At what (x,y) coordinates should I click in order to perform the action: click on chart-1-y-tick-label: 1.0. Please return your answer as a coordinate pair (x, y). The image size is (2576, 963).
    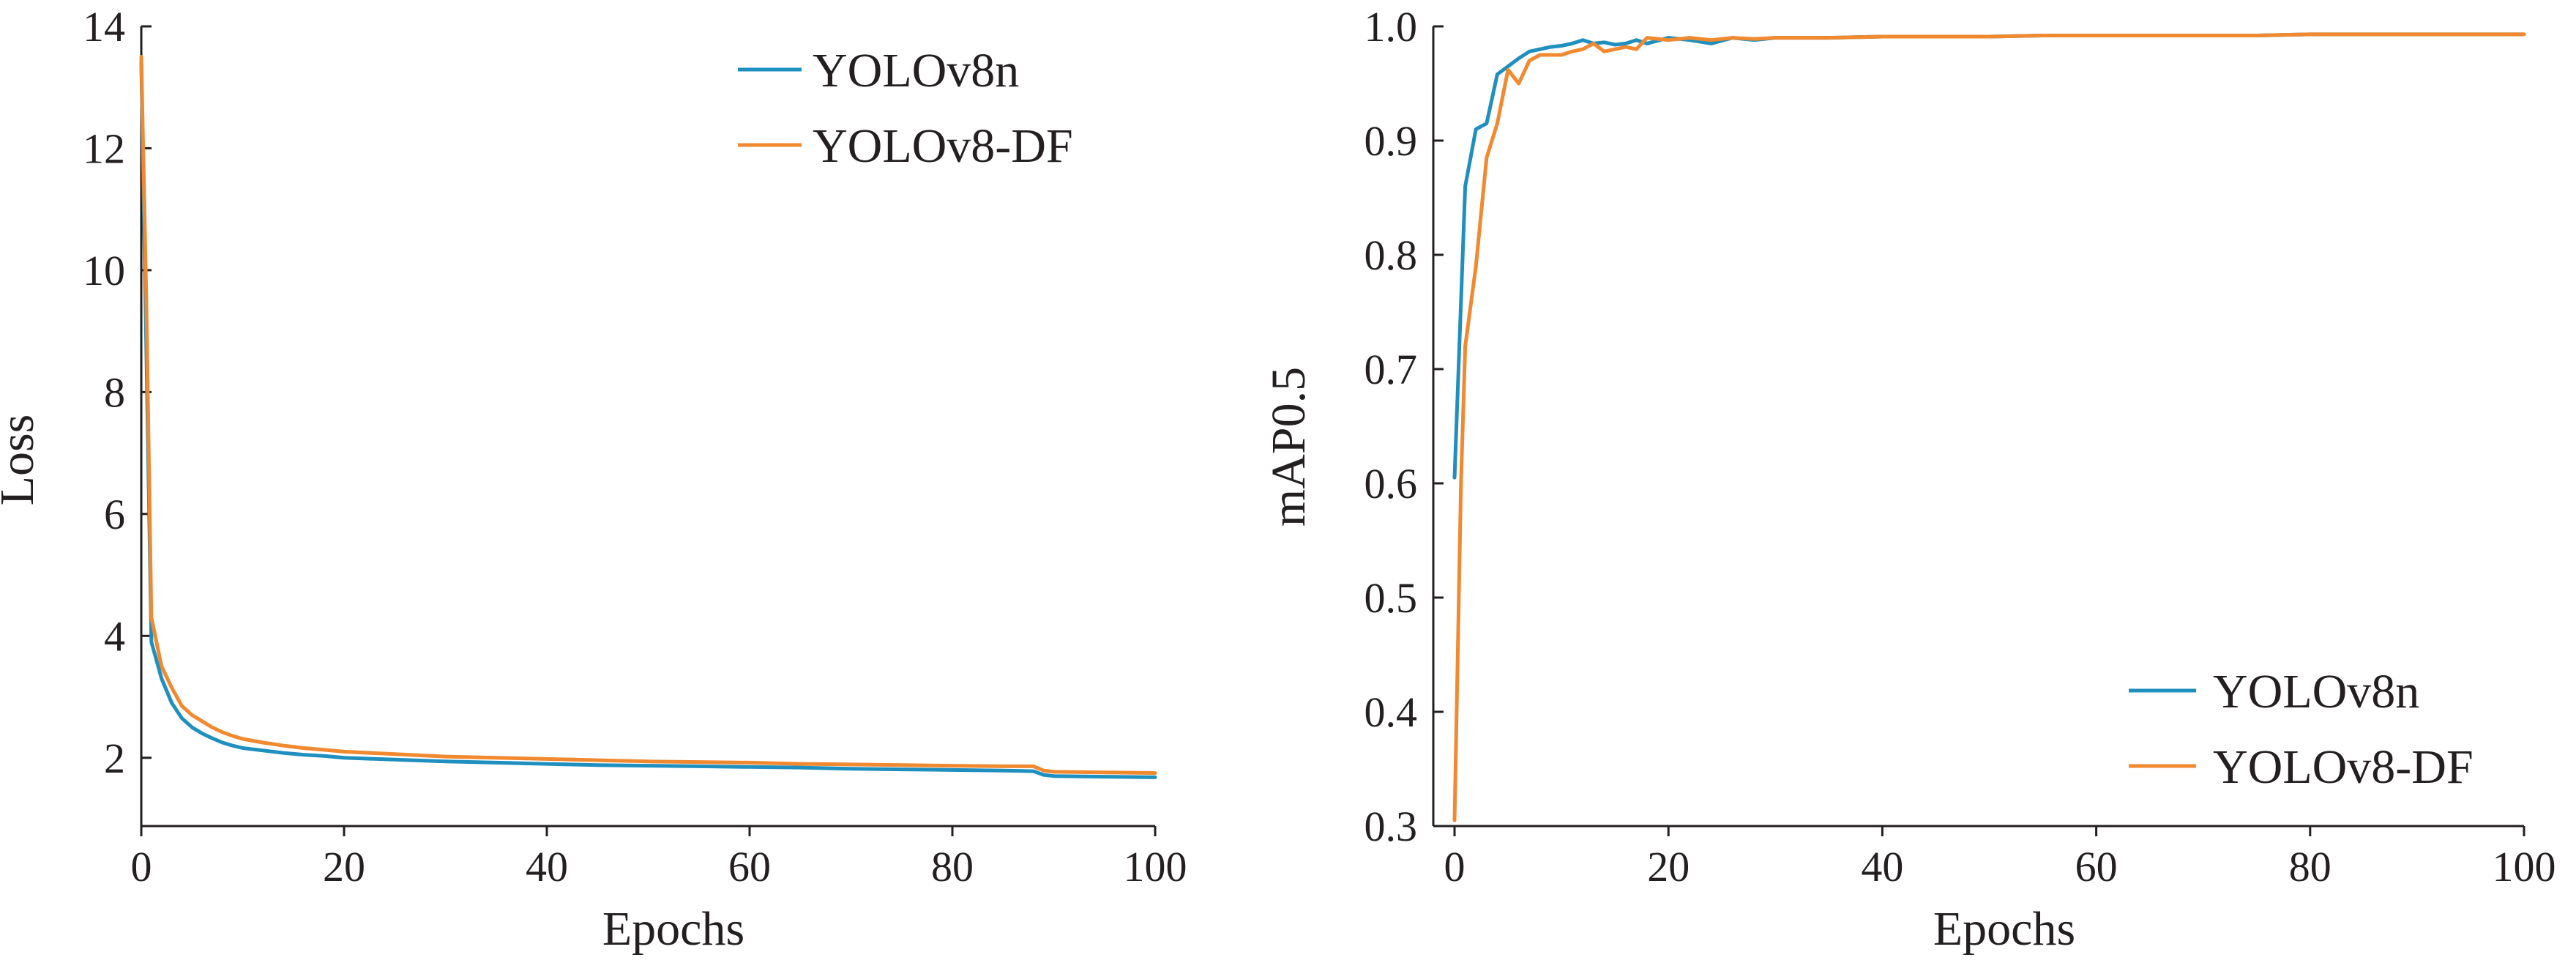
    Looking at the image, I should click on (1391, 27).